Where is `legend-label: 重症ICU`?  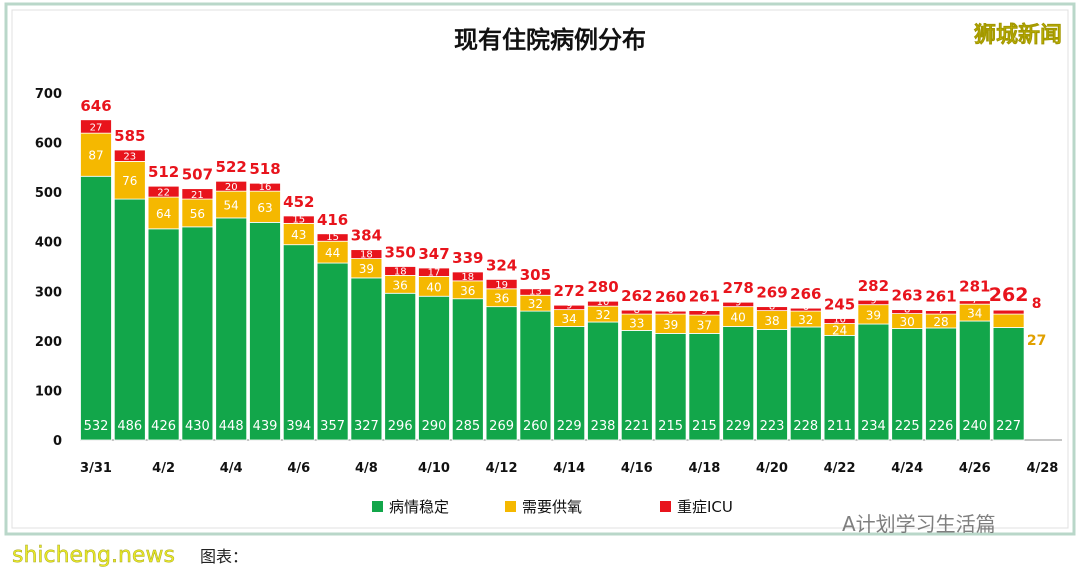
legend-label: 重症ICU is located at coordinates (705, 507).